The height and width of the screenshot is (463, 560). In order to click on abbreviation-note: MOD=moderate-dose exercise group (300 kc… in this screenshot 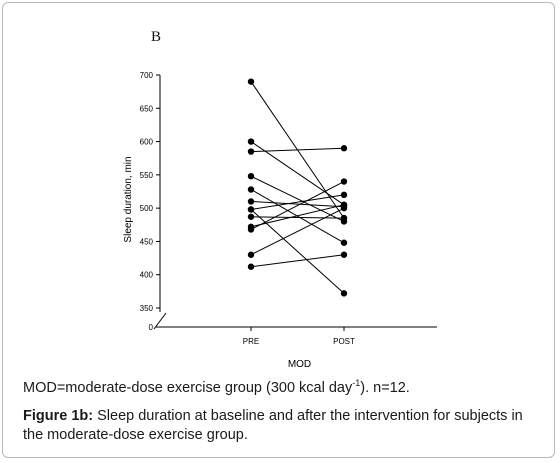, I will do `click(283, 388)`.